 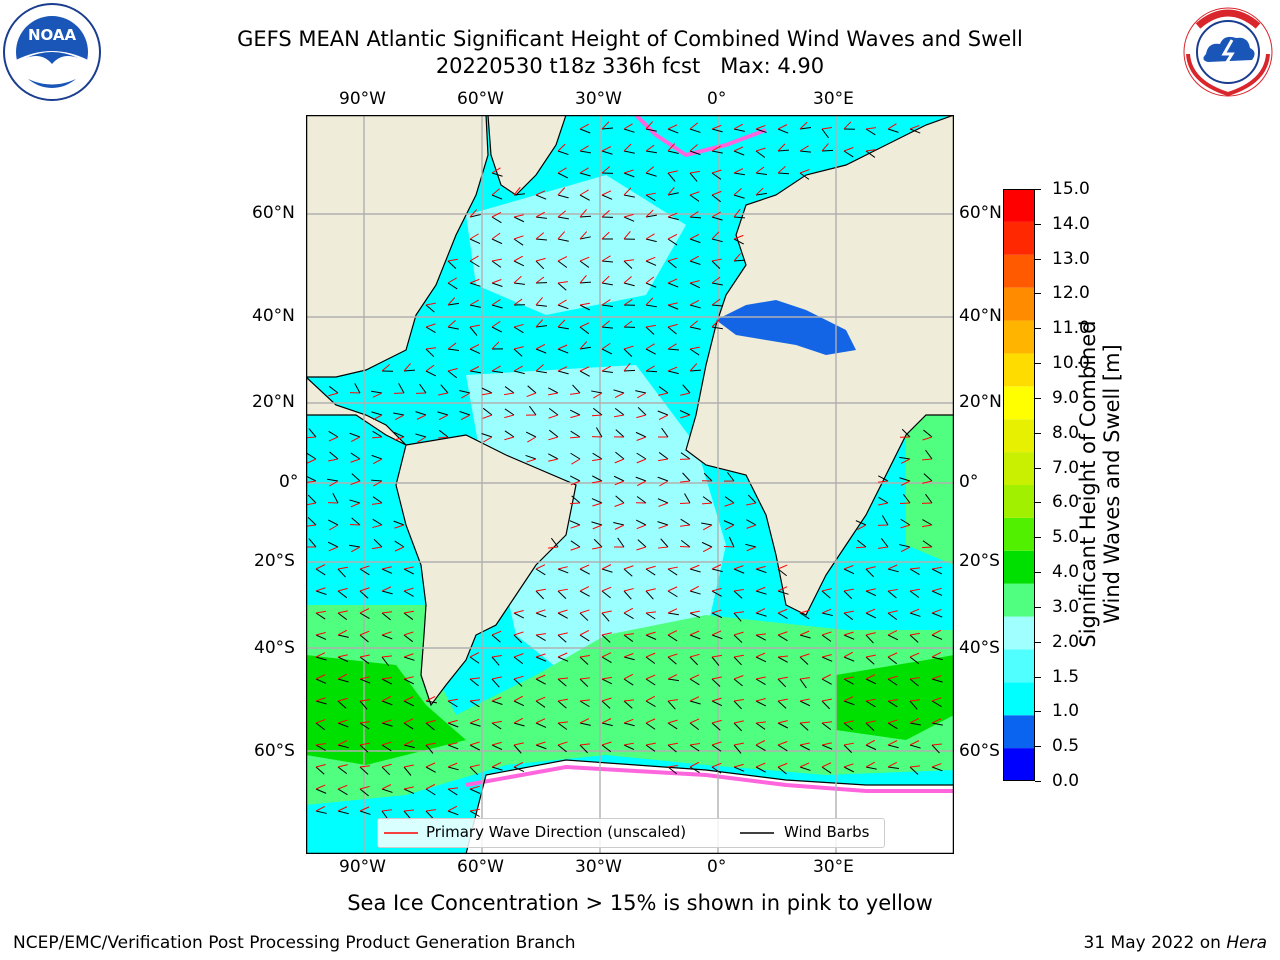 I want to click on lat-label-left: 40°S, so click(x=274, y=648).